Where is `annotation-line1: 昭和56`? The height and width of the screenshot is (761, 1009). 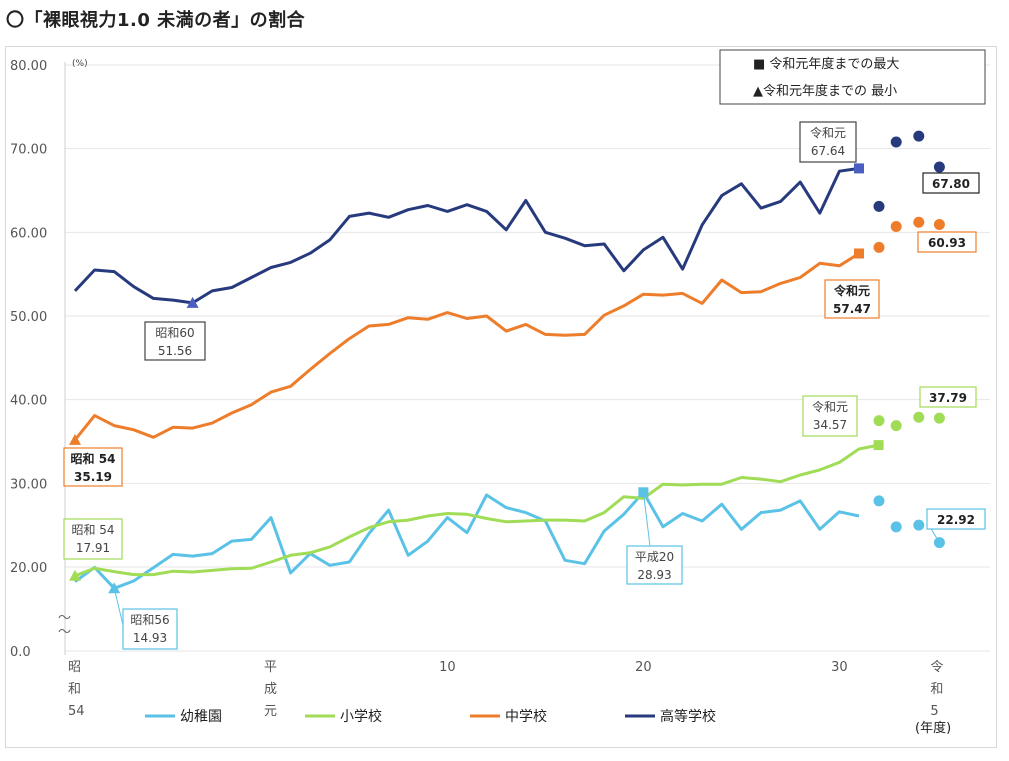
annotation-line1: 昭和56 is located at coordinates (149, 620).